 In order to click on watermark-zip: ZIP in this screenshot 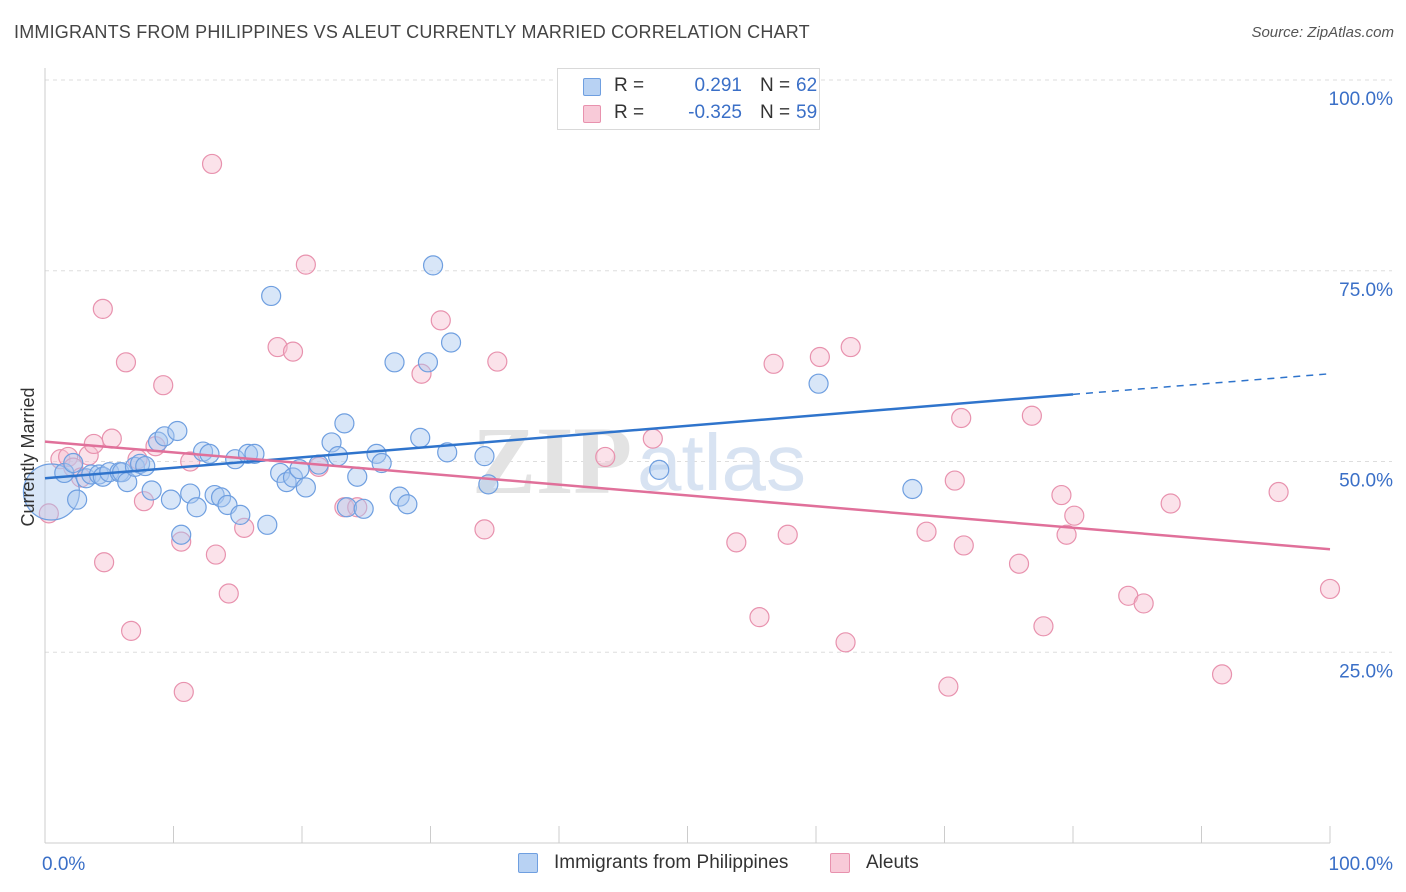, I will do `click(552, 460)`.